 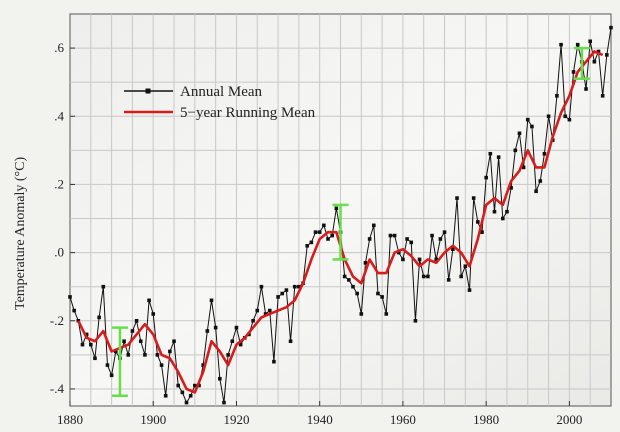 What do you see at coordinates (59, 47) in the screenshot?
I see `y-tick-label: .6` at bounding box center [59, 47].